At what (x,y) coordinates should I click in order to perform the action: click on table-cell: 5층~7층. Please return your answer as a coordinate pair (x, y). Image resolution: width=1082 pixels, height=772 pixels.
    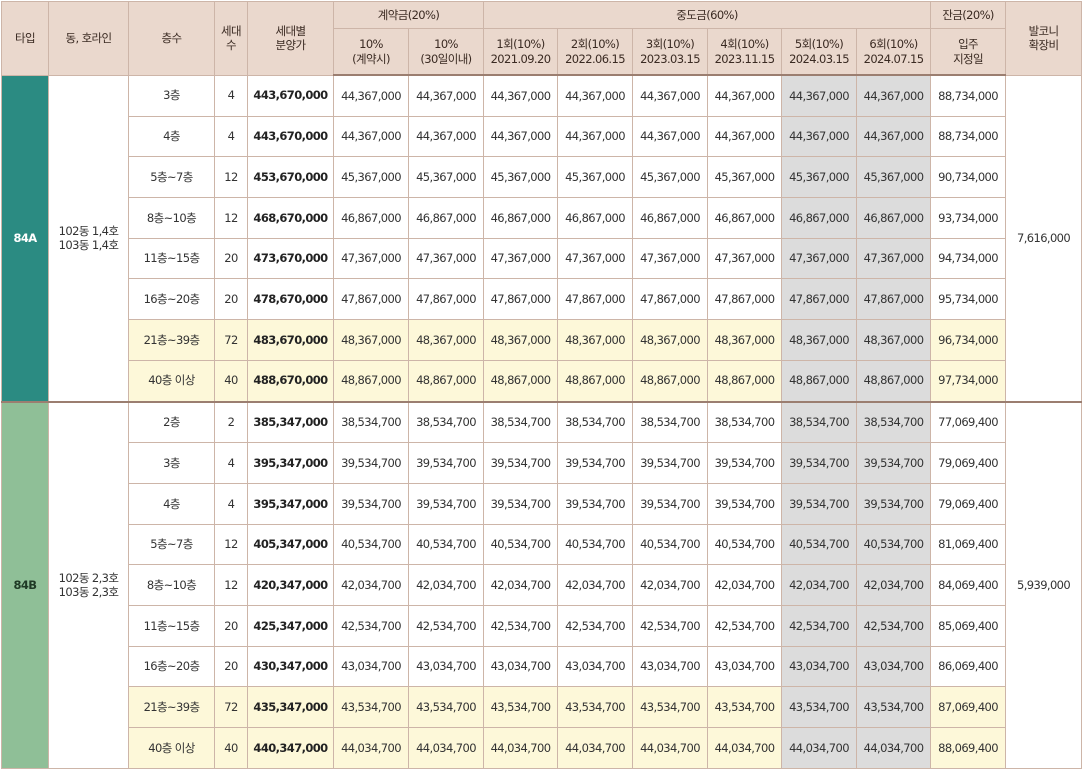
    Looking at the image, I should click on (171, 177).